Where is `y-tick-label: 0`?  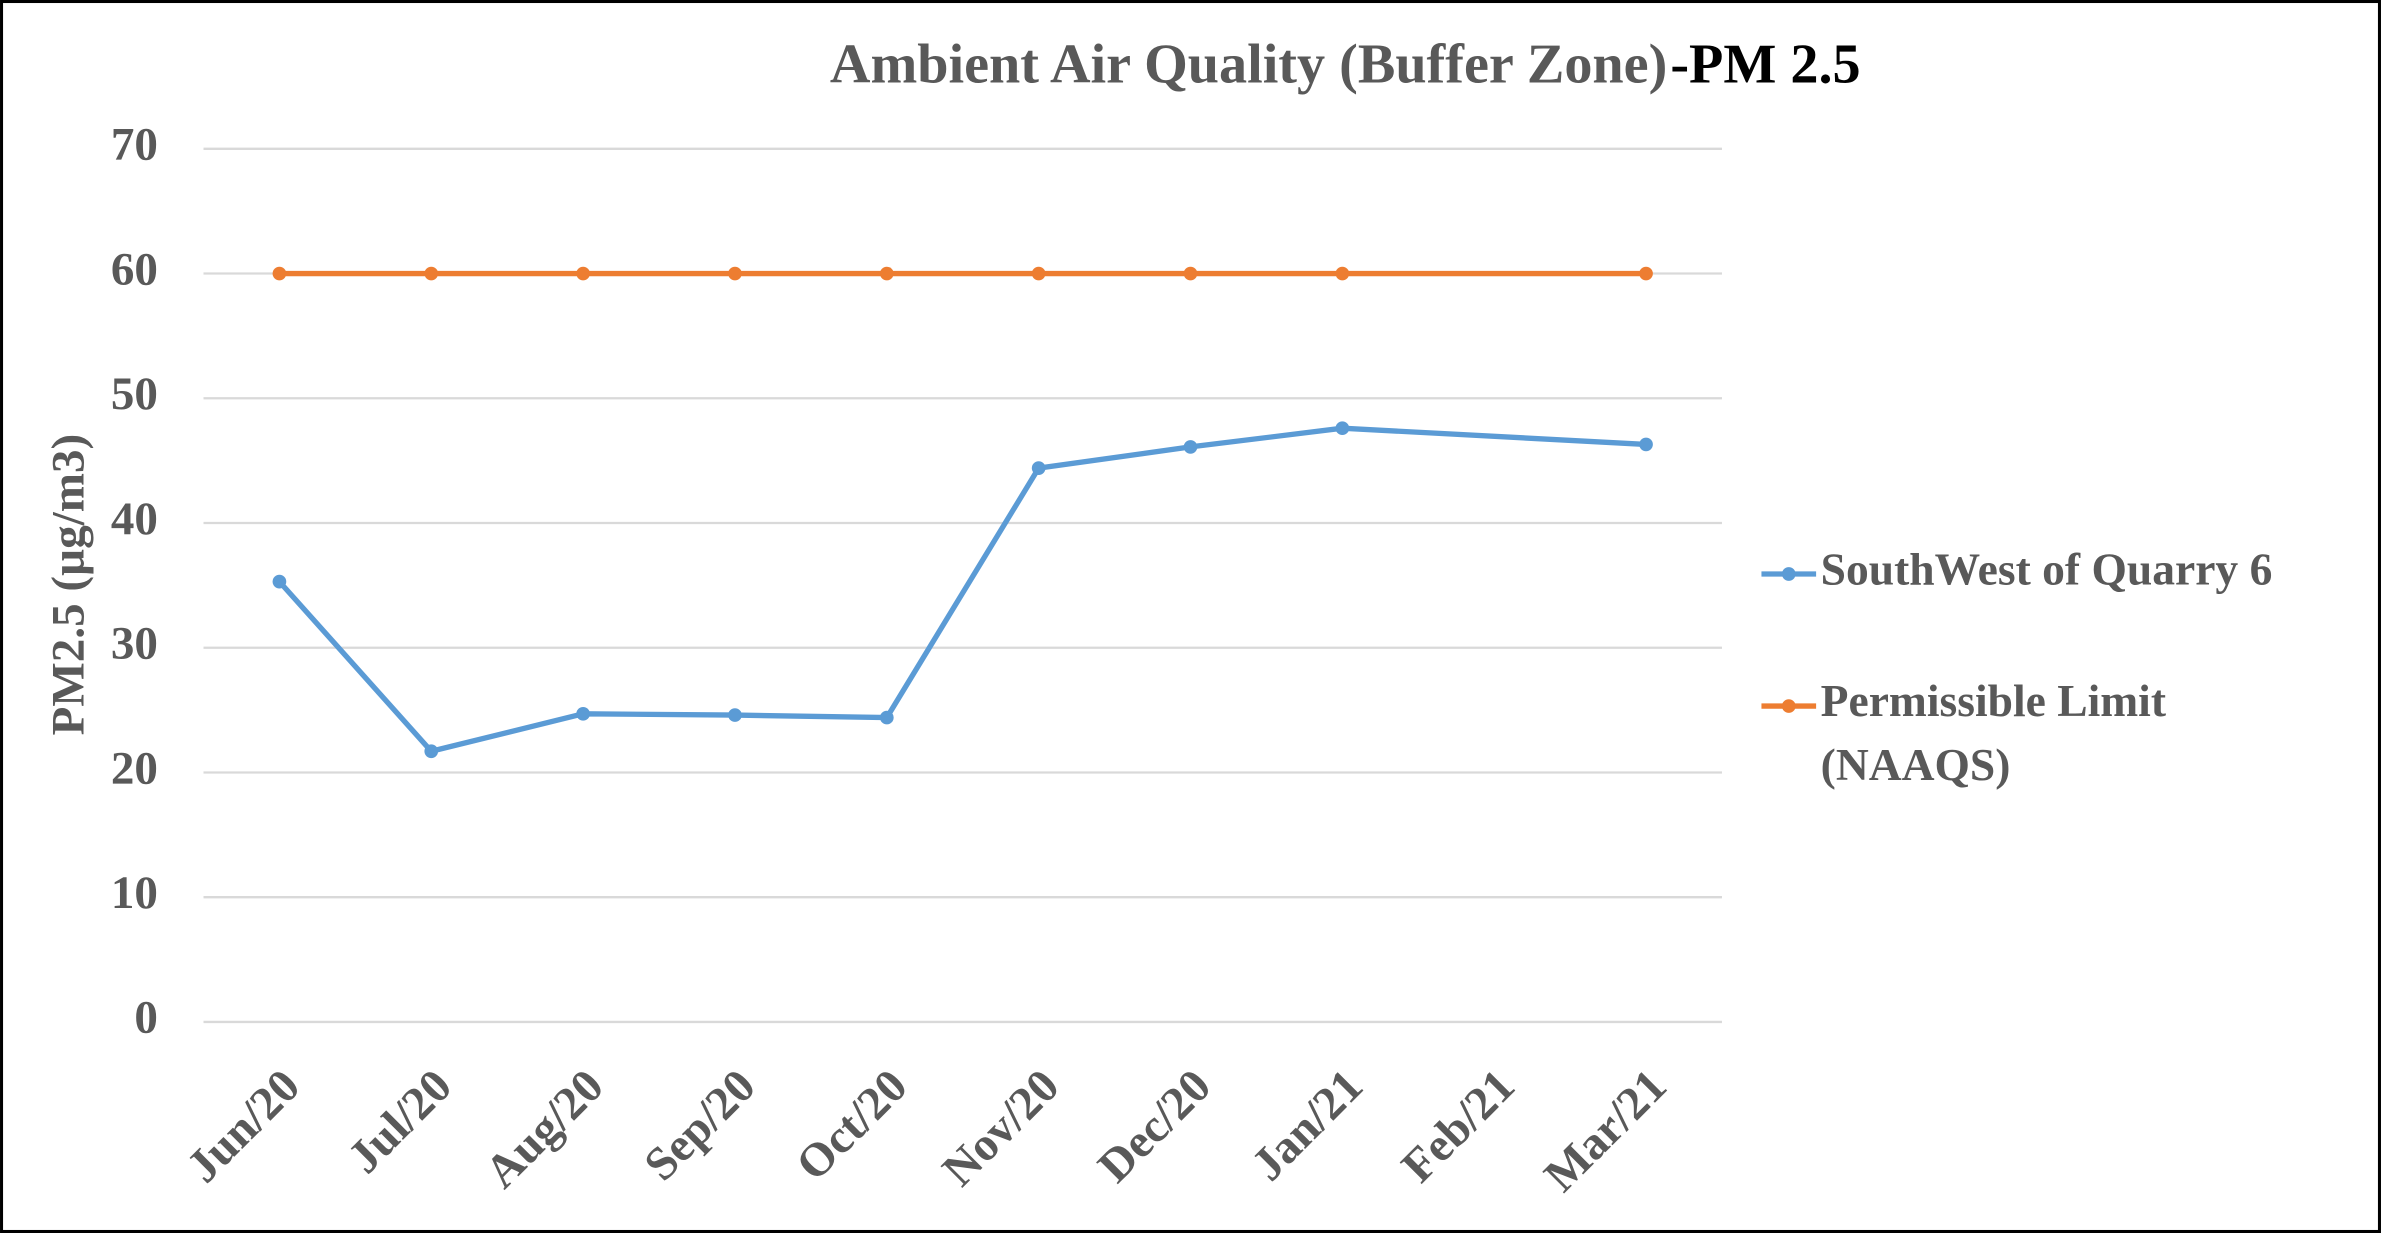 y-tick-label: 0 is located at coordinates (146, 1018).